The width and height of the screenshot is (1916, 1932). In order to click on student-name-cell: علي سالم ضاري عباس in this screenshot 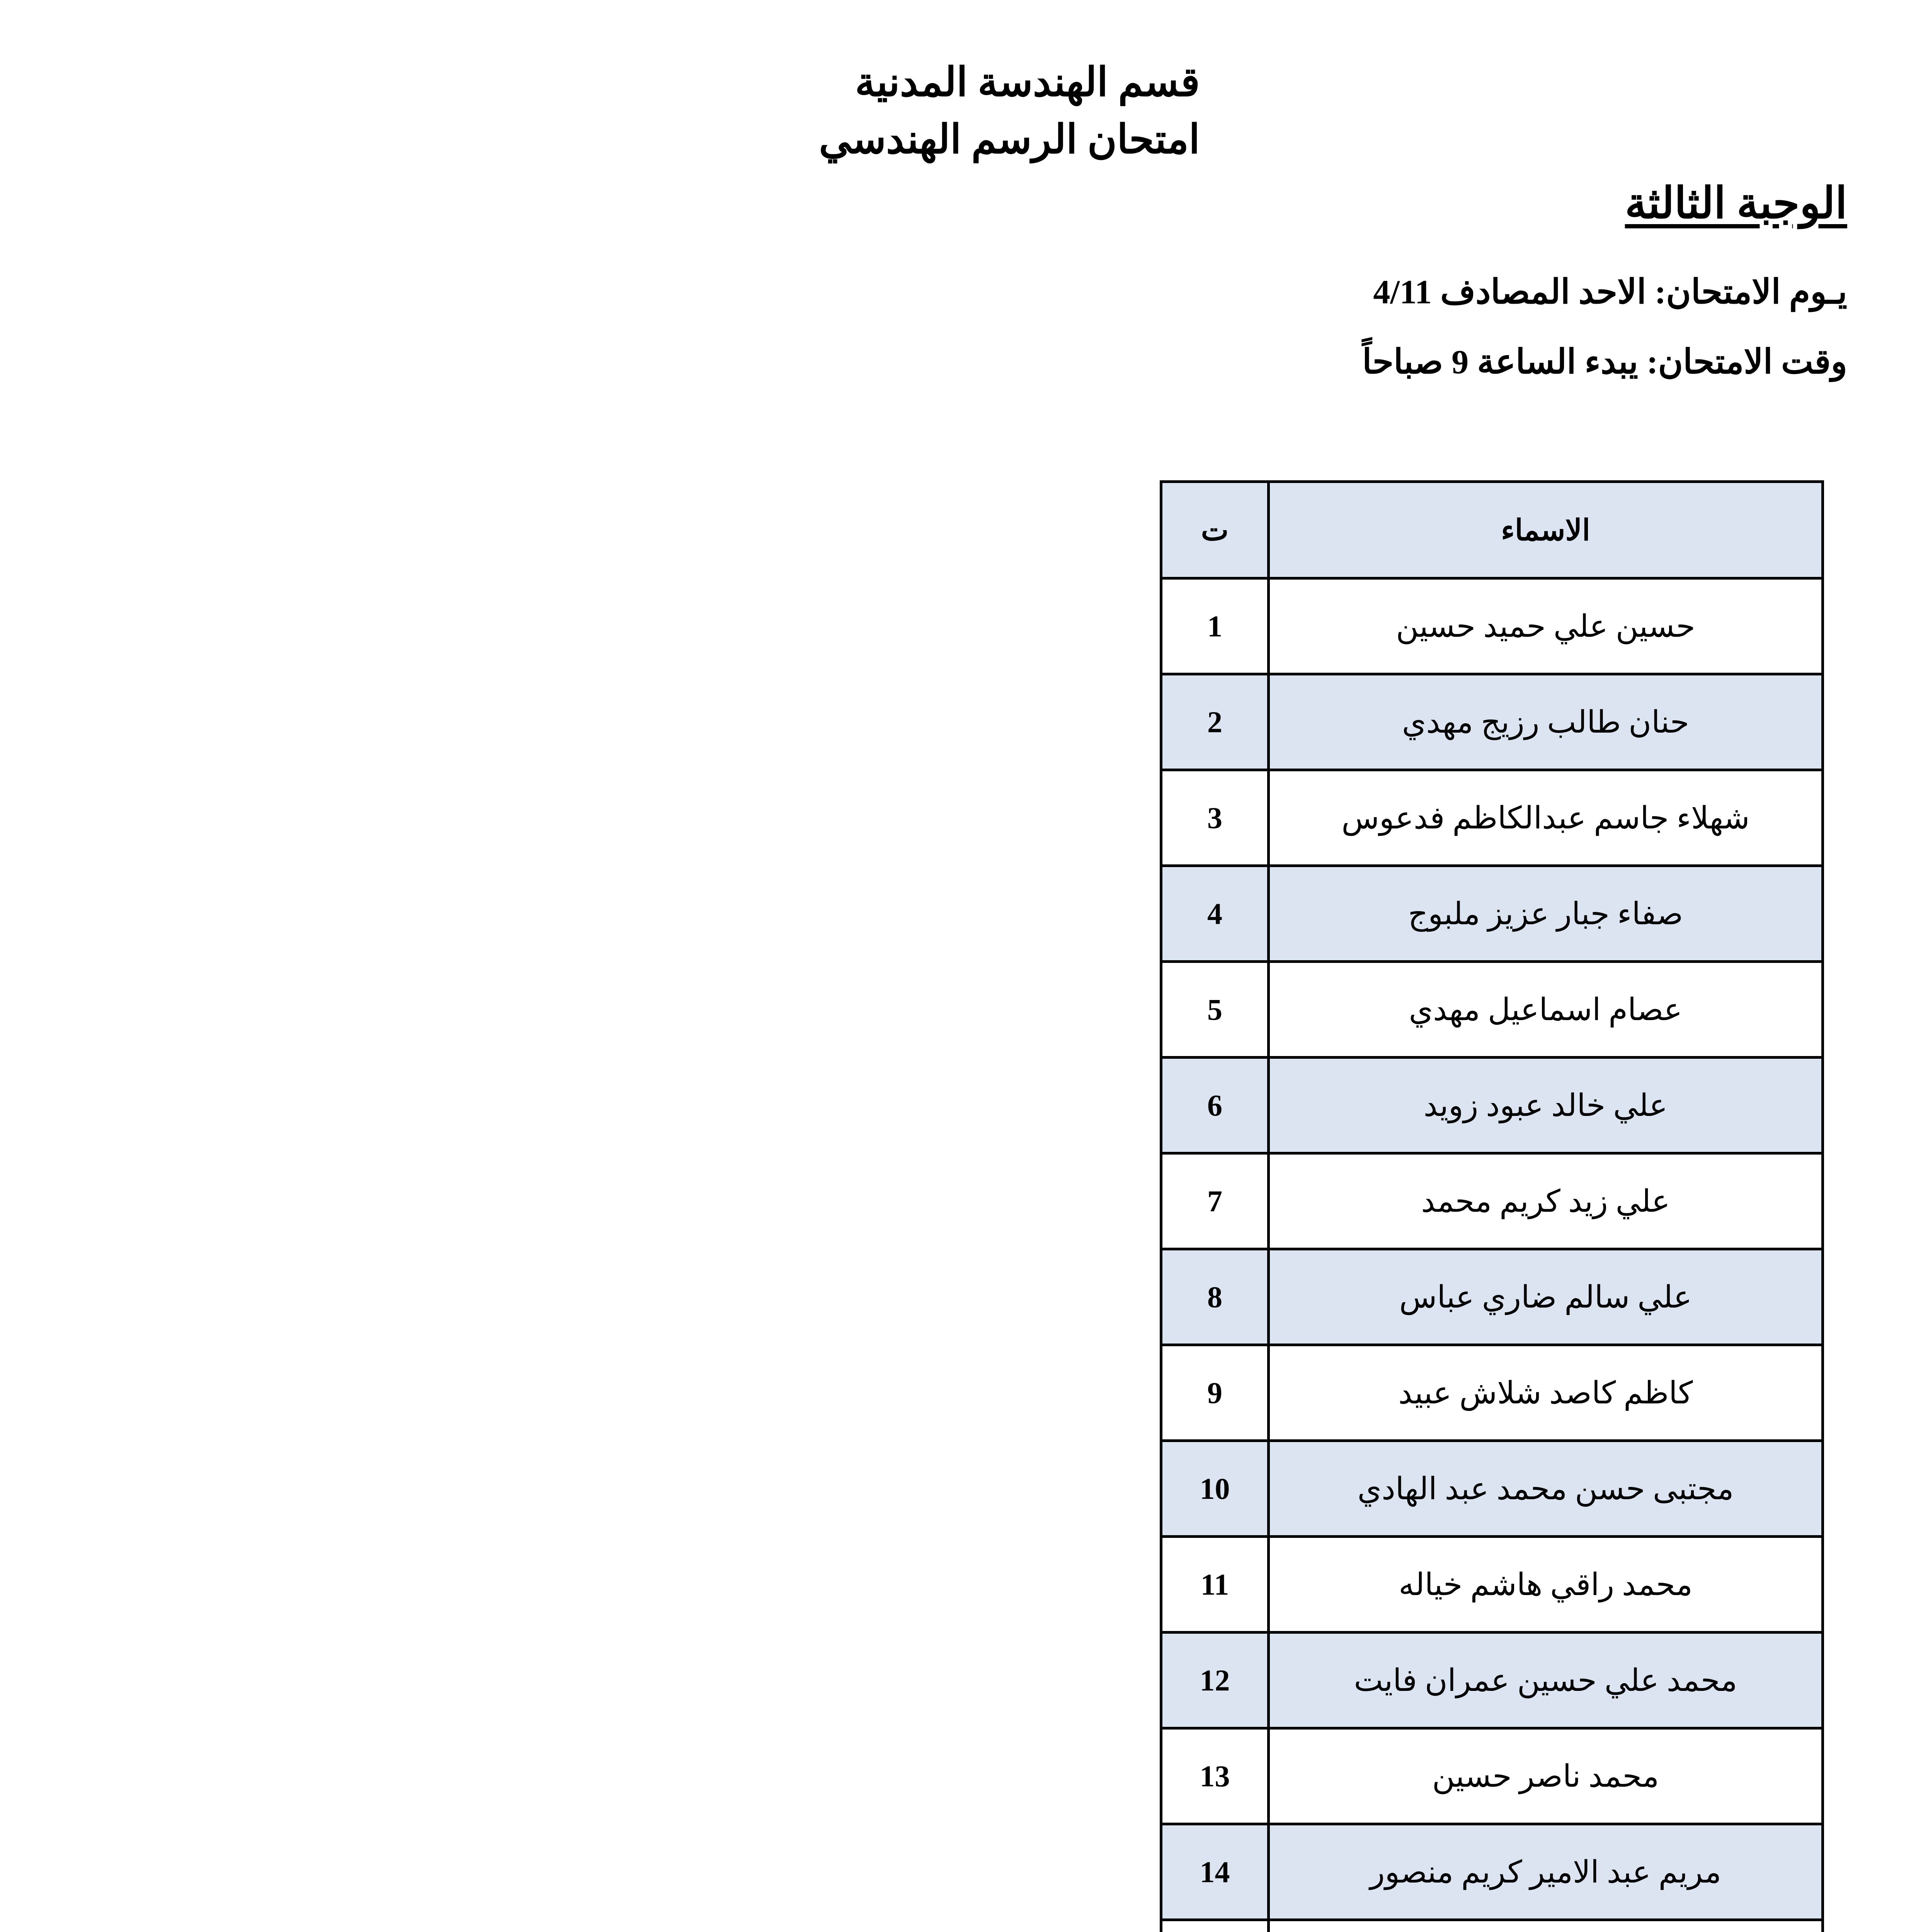, I will do `click(1546, 1297)`.